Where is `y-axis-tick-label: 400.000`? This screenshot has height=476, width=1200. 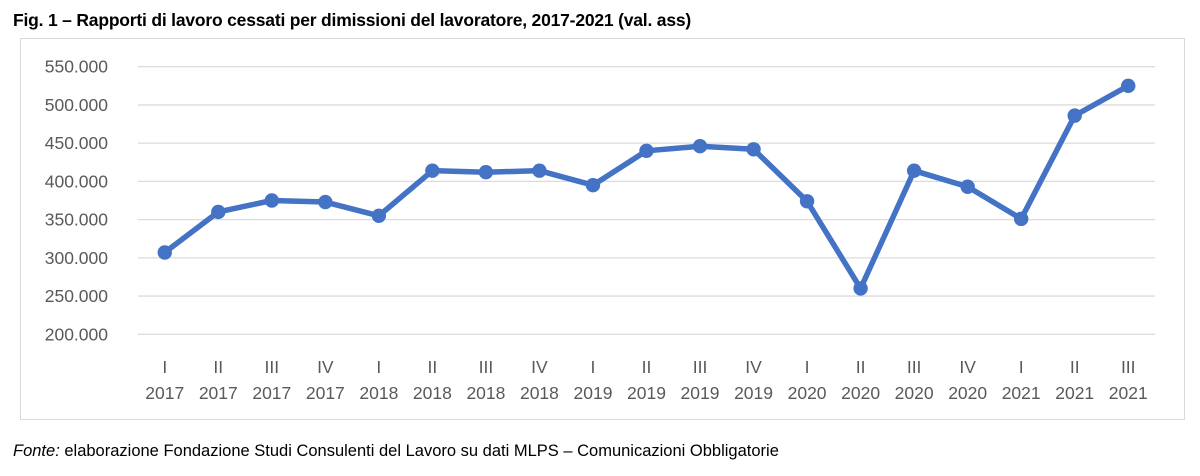 y-axis-tick-label: 400.000 is located at coordinates (77, 181).